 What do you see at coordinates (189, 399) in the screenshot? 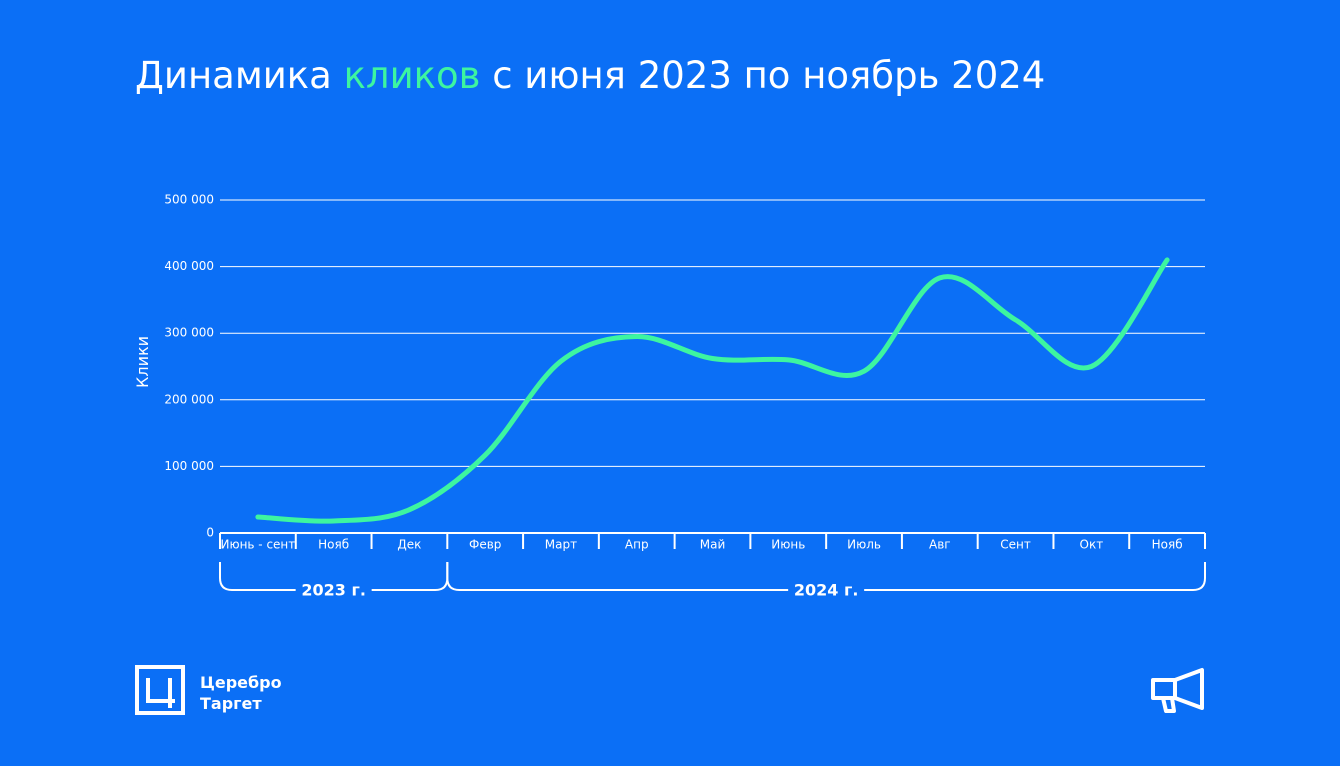
I see `y-tick-label: 200 000` at bounding box center [189, 399].